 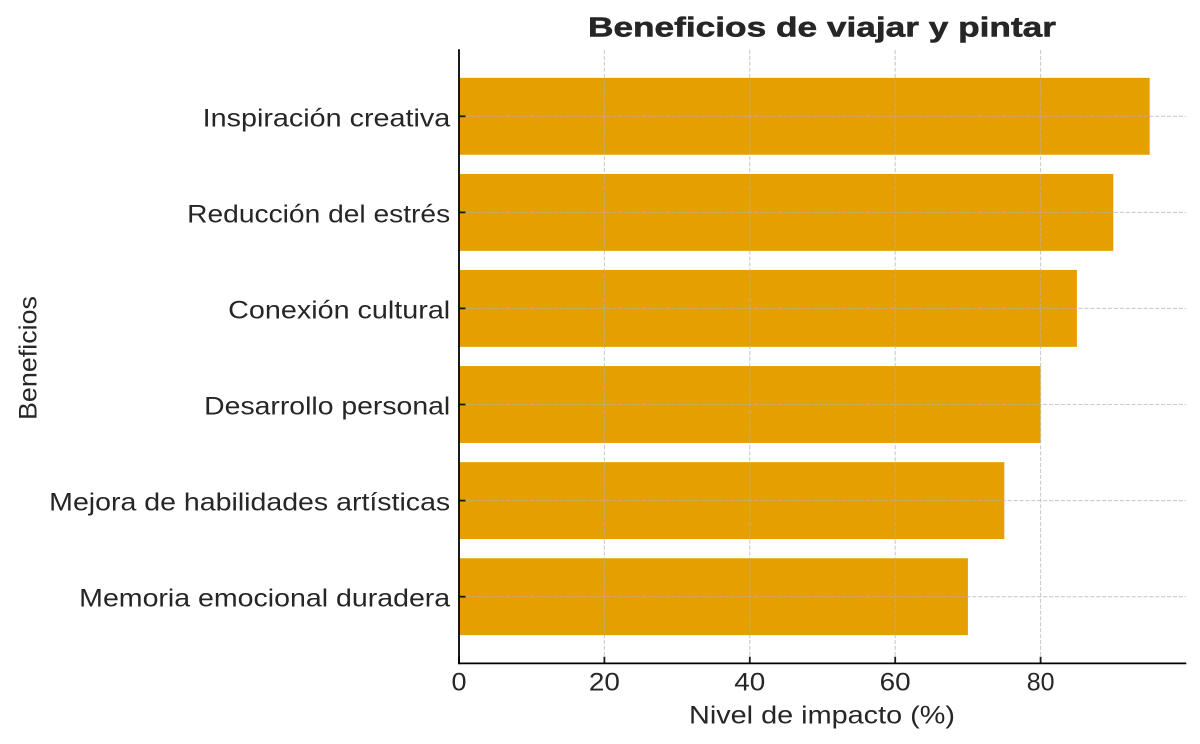 What do you see at coordinates (327, 407) in the screenshot?
I see `svg-text: Desarrollo personal` at bounding box center [327, 407].